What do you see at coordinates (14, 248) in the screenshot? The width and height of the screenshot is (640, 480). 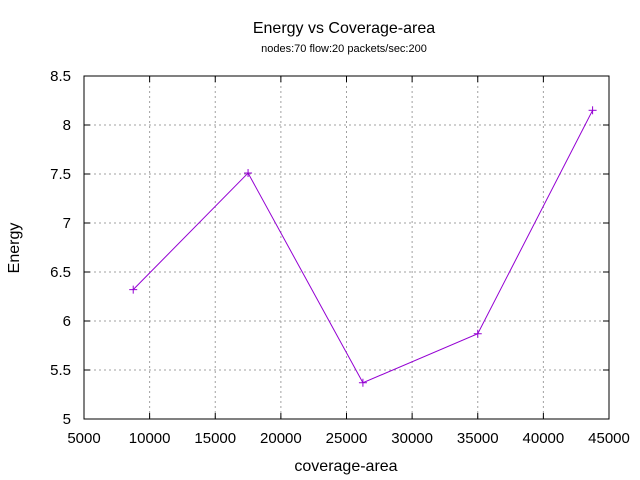 I see `y-axis-label: Energy` at bounding box center [14, 248].